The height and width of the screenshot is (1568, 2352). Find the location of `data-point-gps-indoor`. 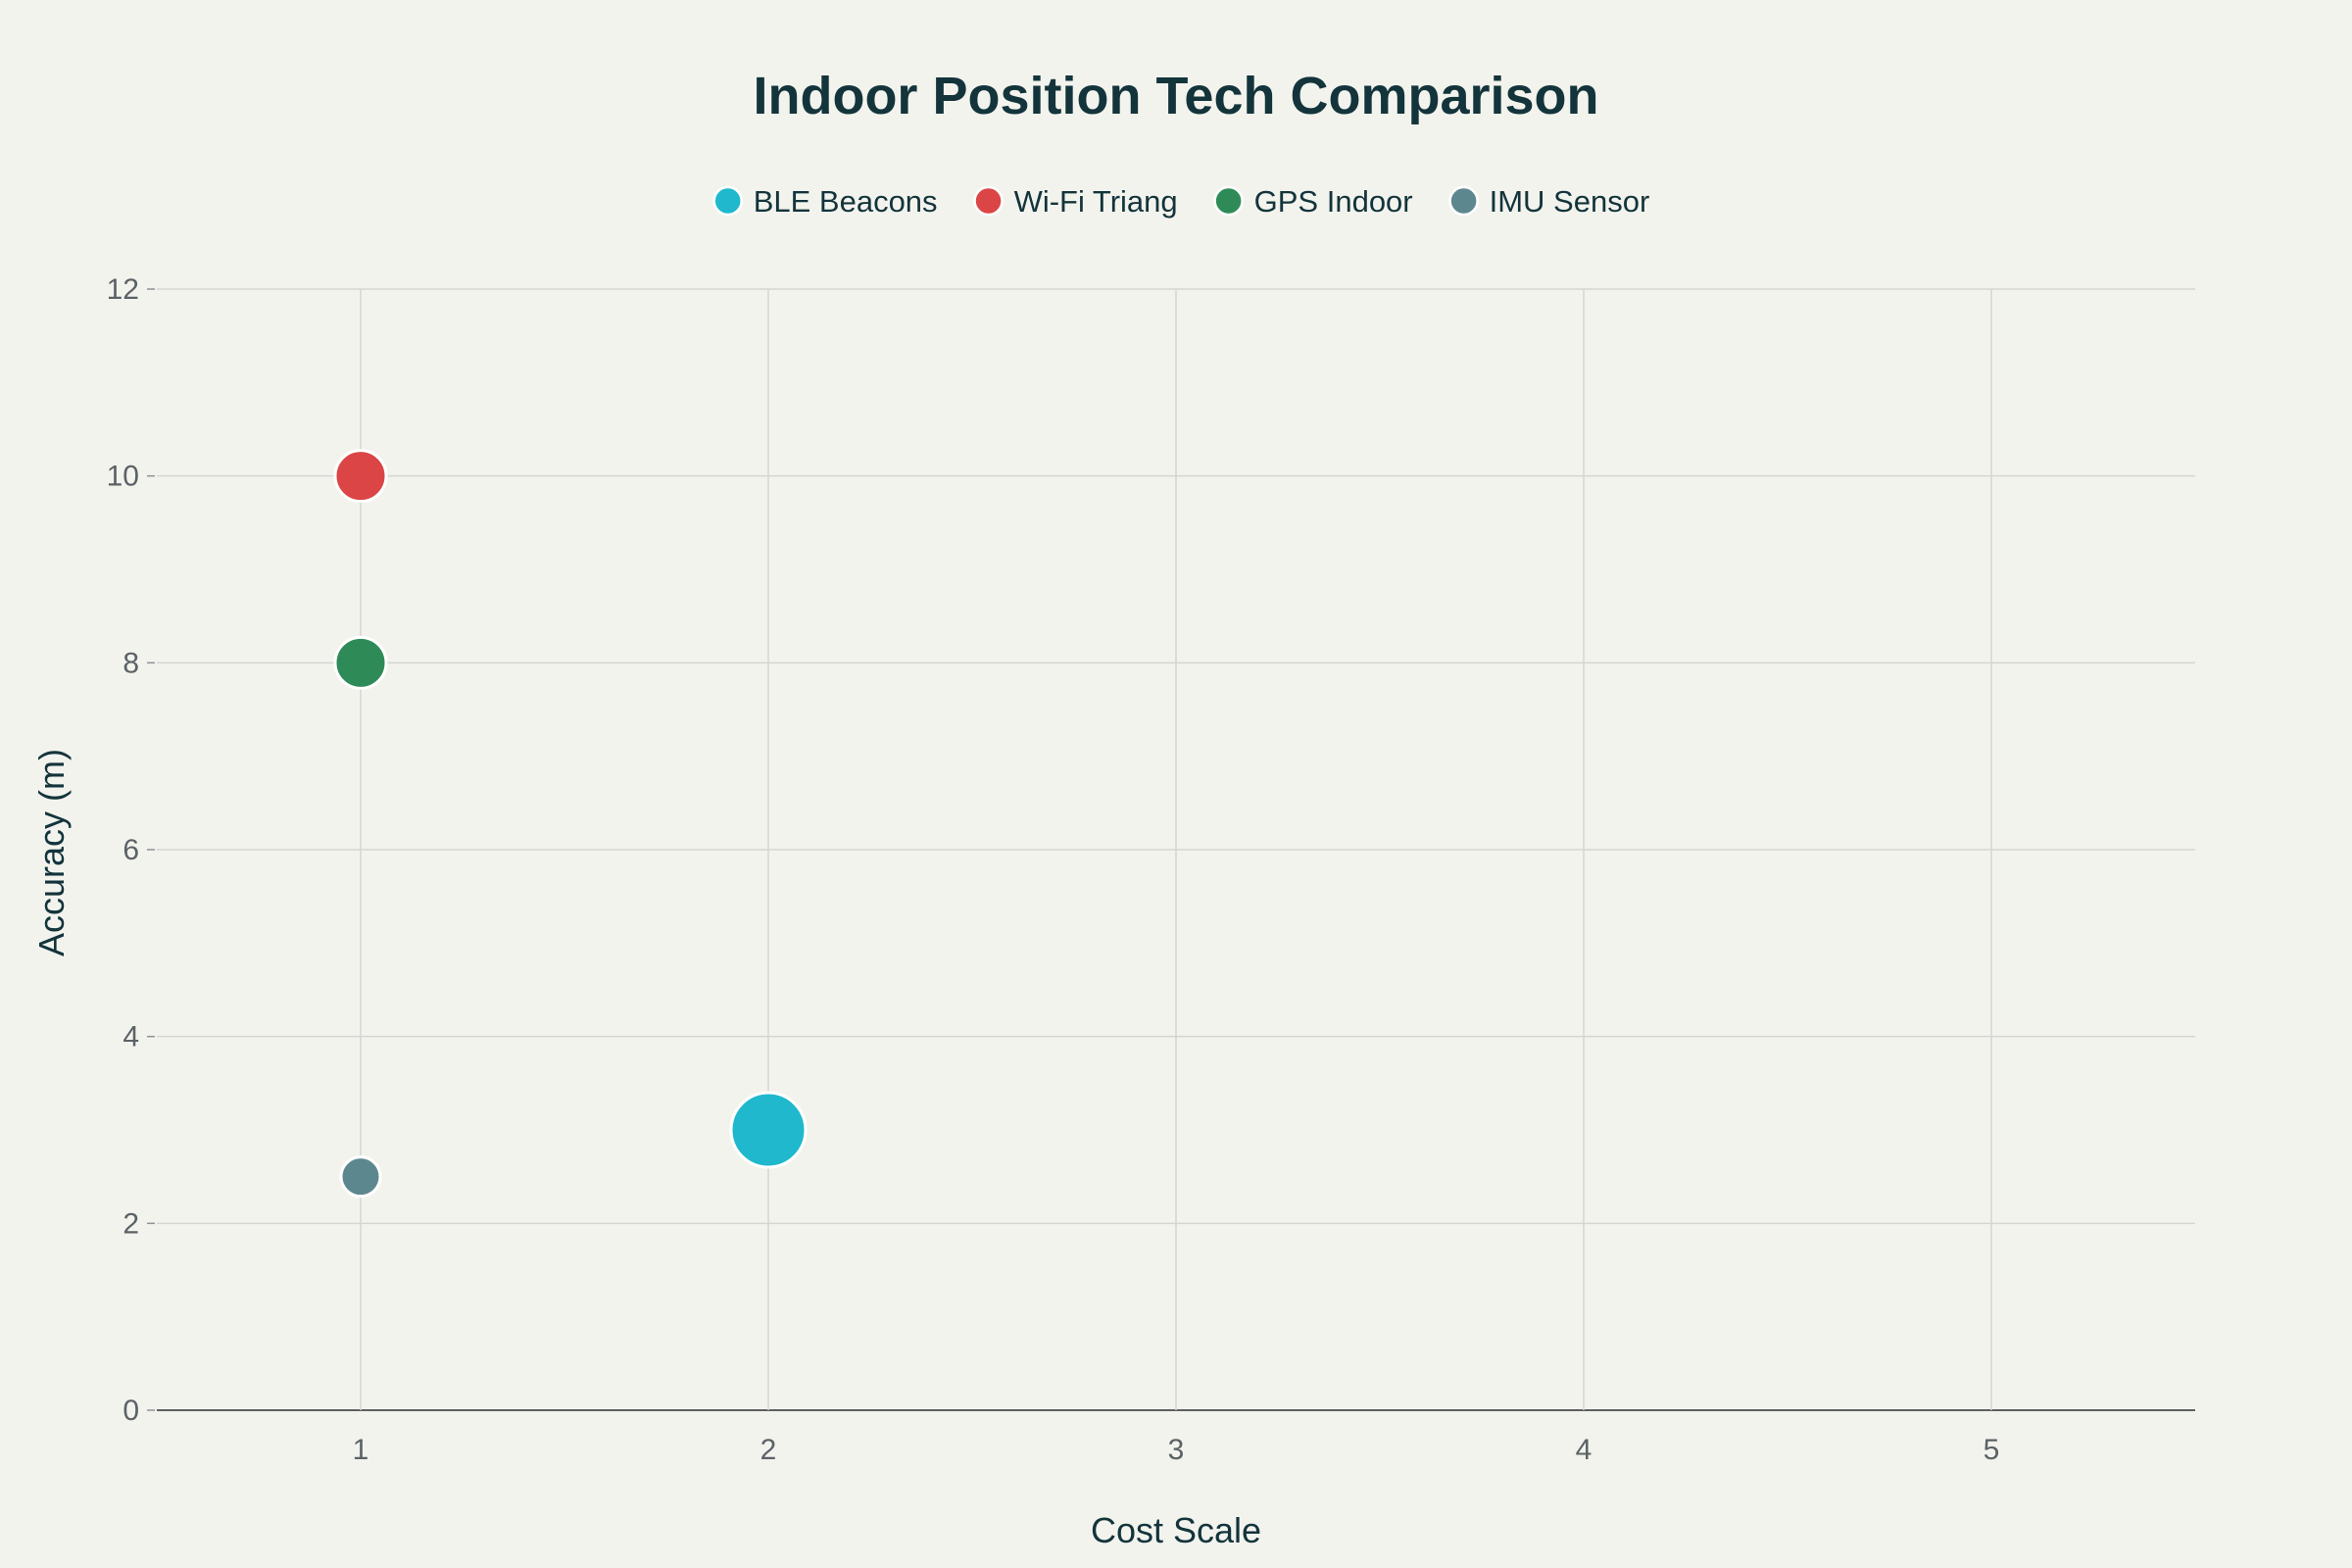

data-point-gps-indoor is located at coordinates (360, 662).